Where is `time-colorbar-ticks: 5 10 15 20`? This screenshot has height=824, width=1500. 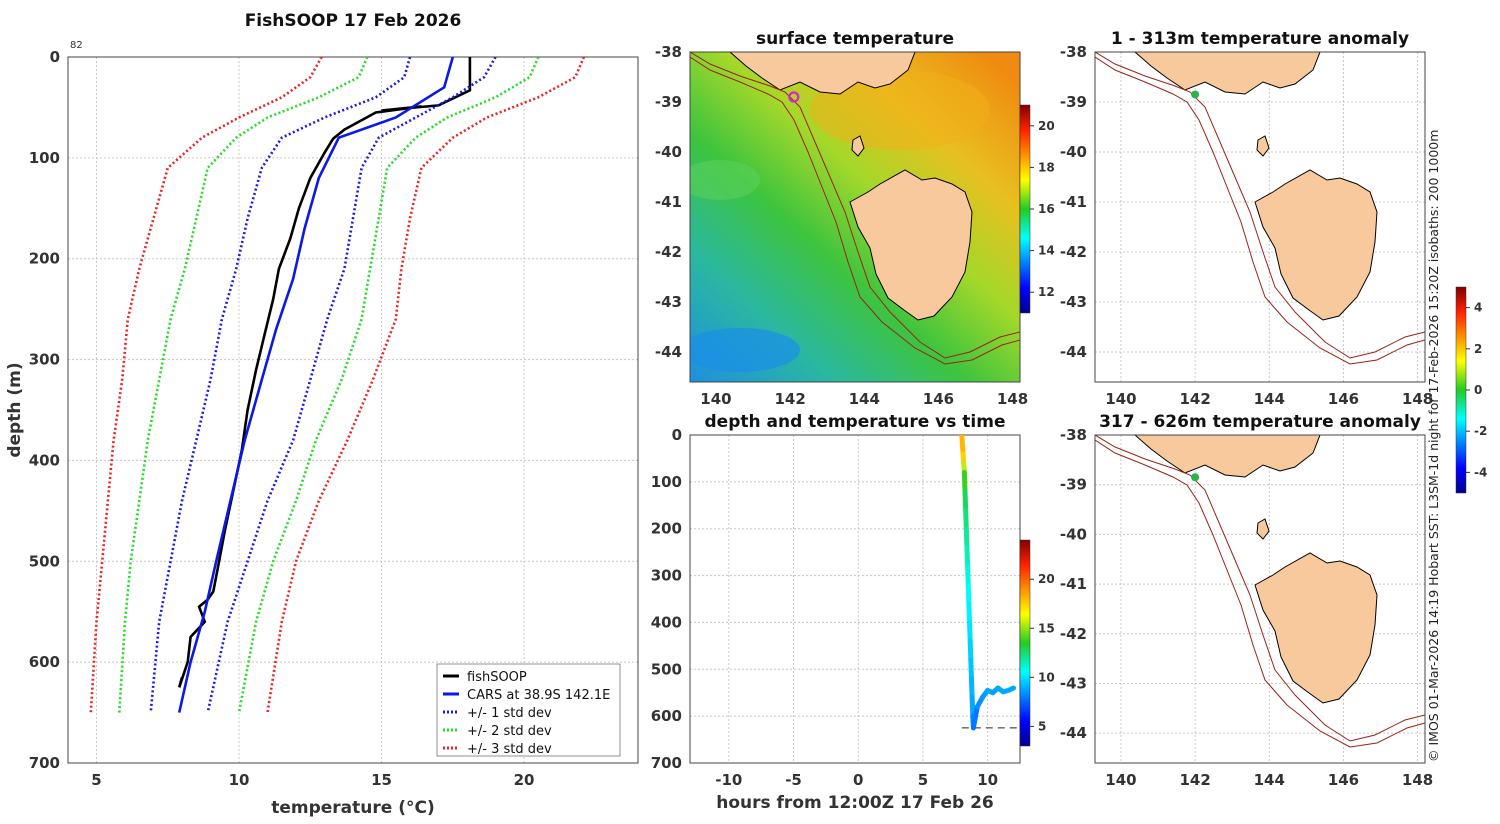
time-colorbar-ticks: 5 10 15 20 is located at coordinates (1042, 652).